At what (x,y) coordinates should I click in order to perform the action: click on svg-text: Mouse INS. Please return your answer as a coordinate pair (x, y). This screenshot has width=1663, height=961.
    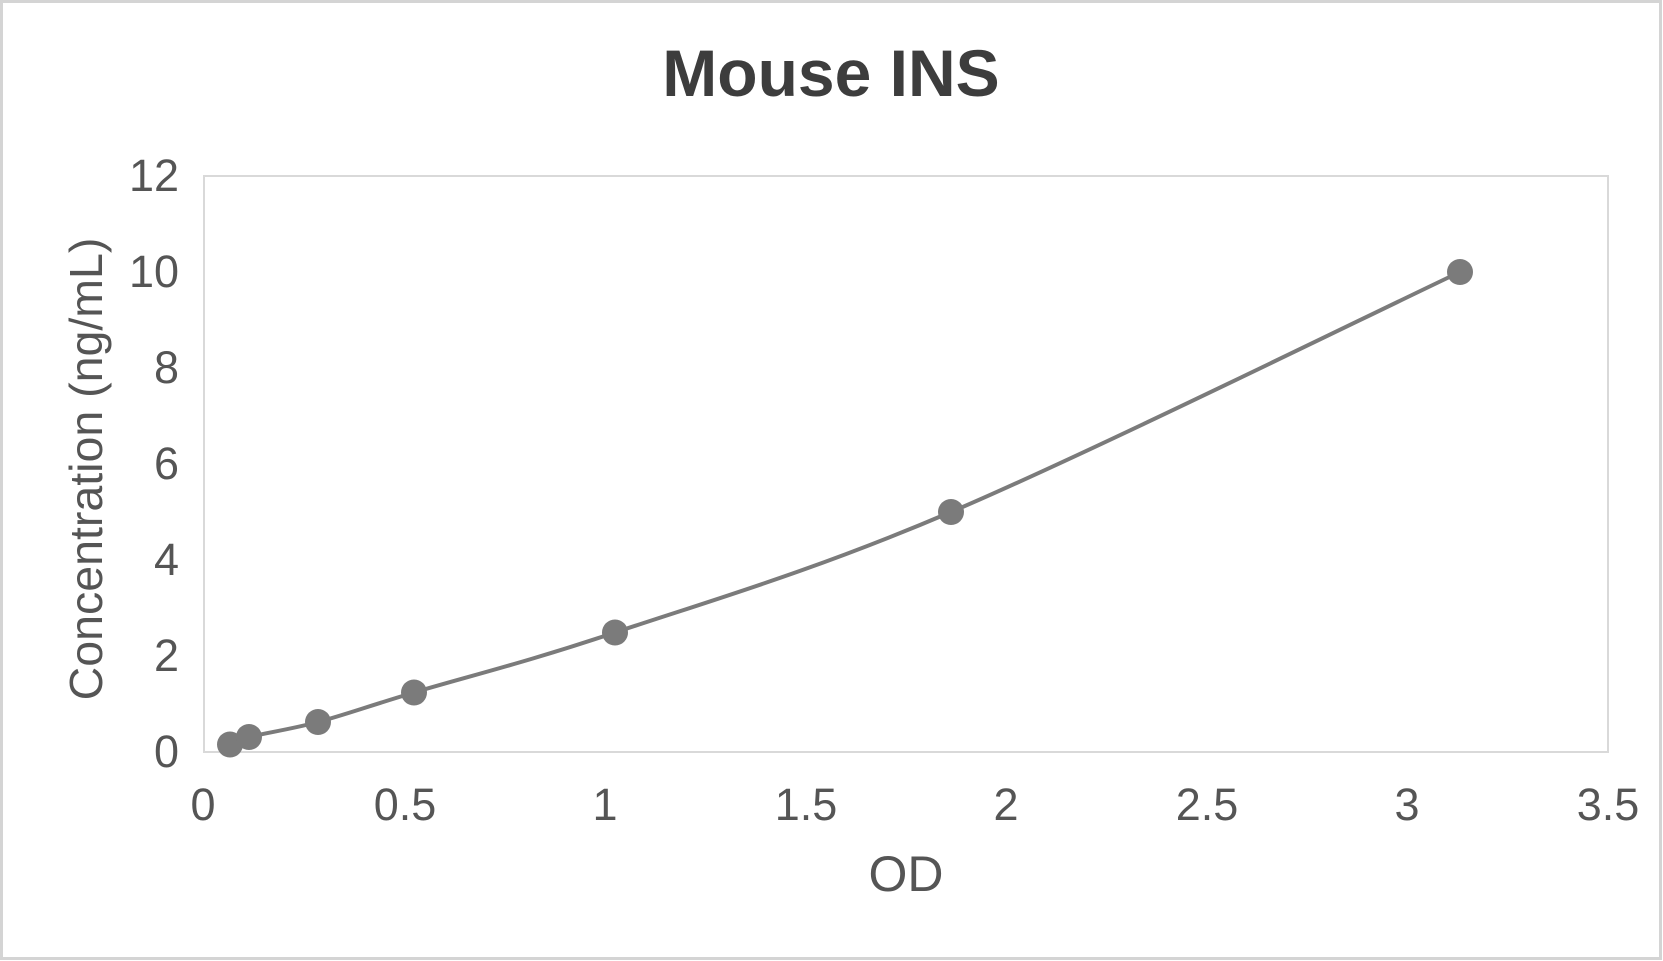
    Looking at the image, I should click on (830, 73).